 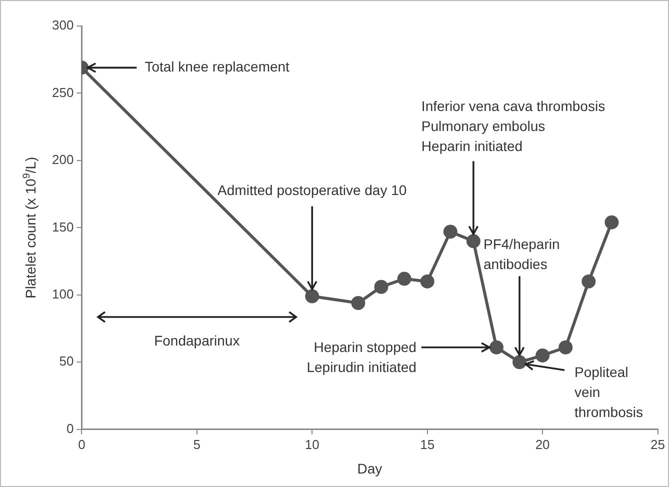 I want to click on y-tick-label: 150, so click(x=63, y=226).